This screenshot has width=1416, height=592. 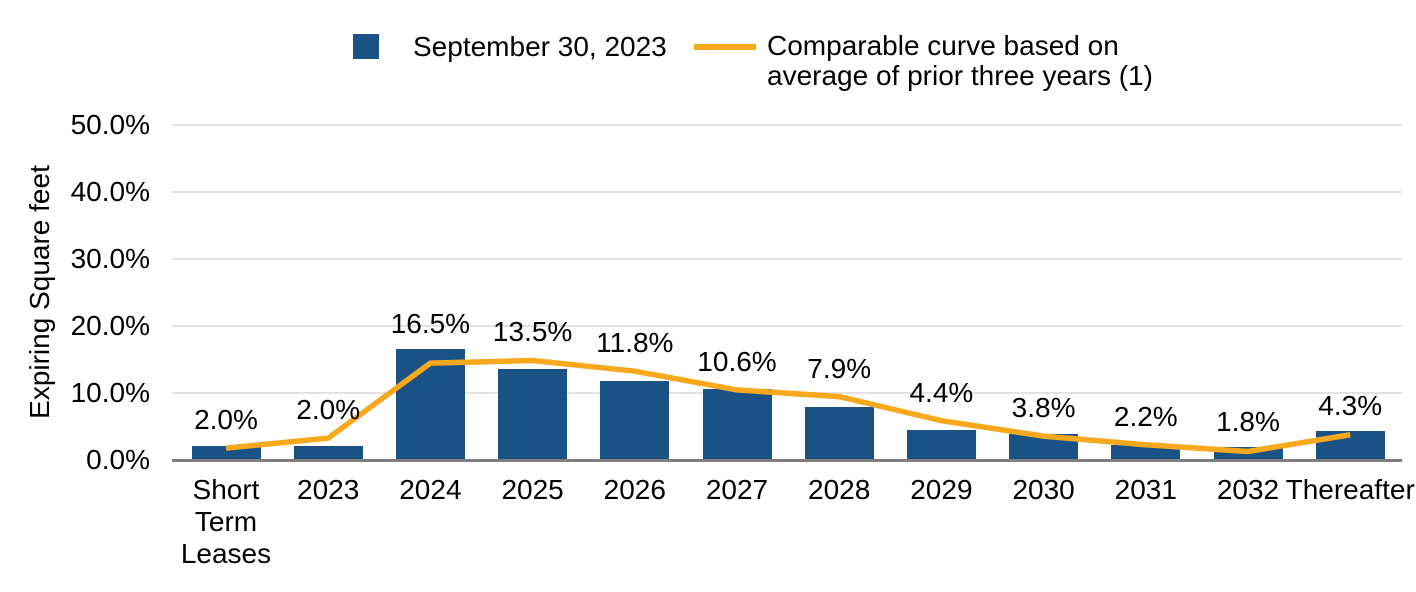 What do you see at coordinates (725, 47) in the screenshot?
I see `legend-line-swatch` at bounding box center [725, 47].